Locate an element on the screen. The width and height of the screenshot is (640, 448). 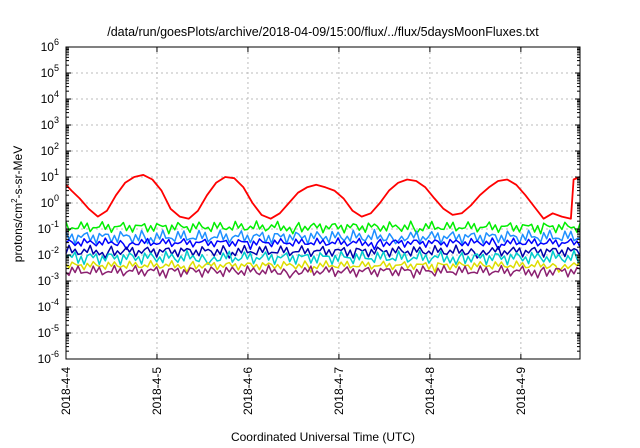
y-tick-label: 10⁻¹ is located at coordinates (48, 227).